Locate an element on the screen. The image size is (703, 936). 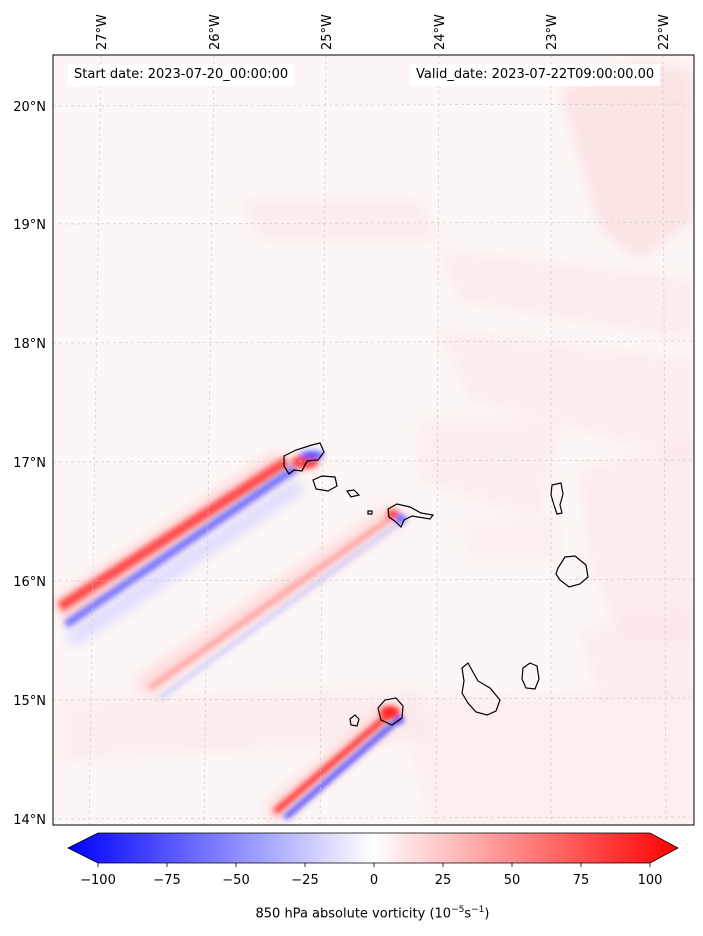
latitude-tick-label: 17°N is located at coordinates (29, 463).